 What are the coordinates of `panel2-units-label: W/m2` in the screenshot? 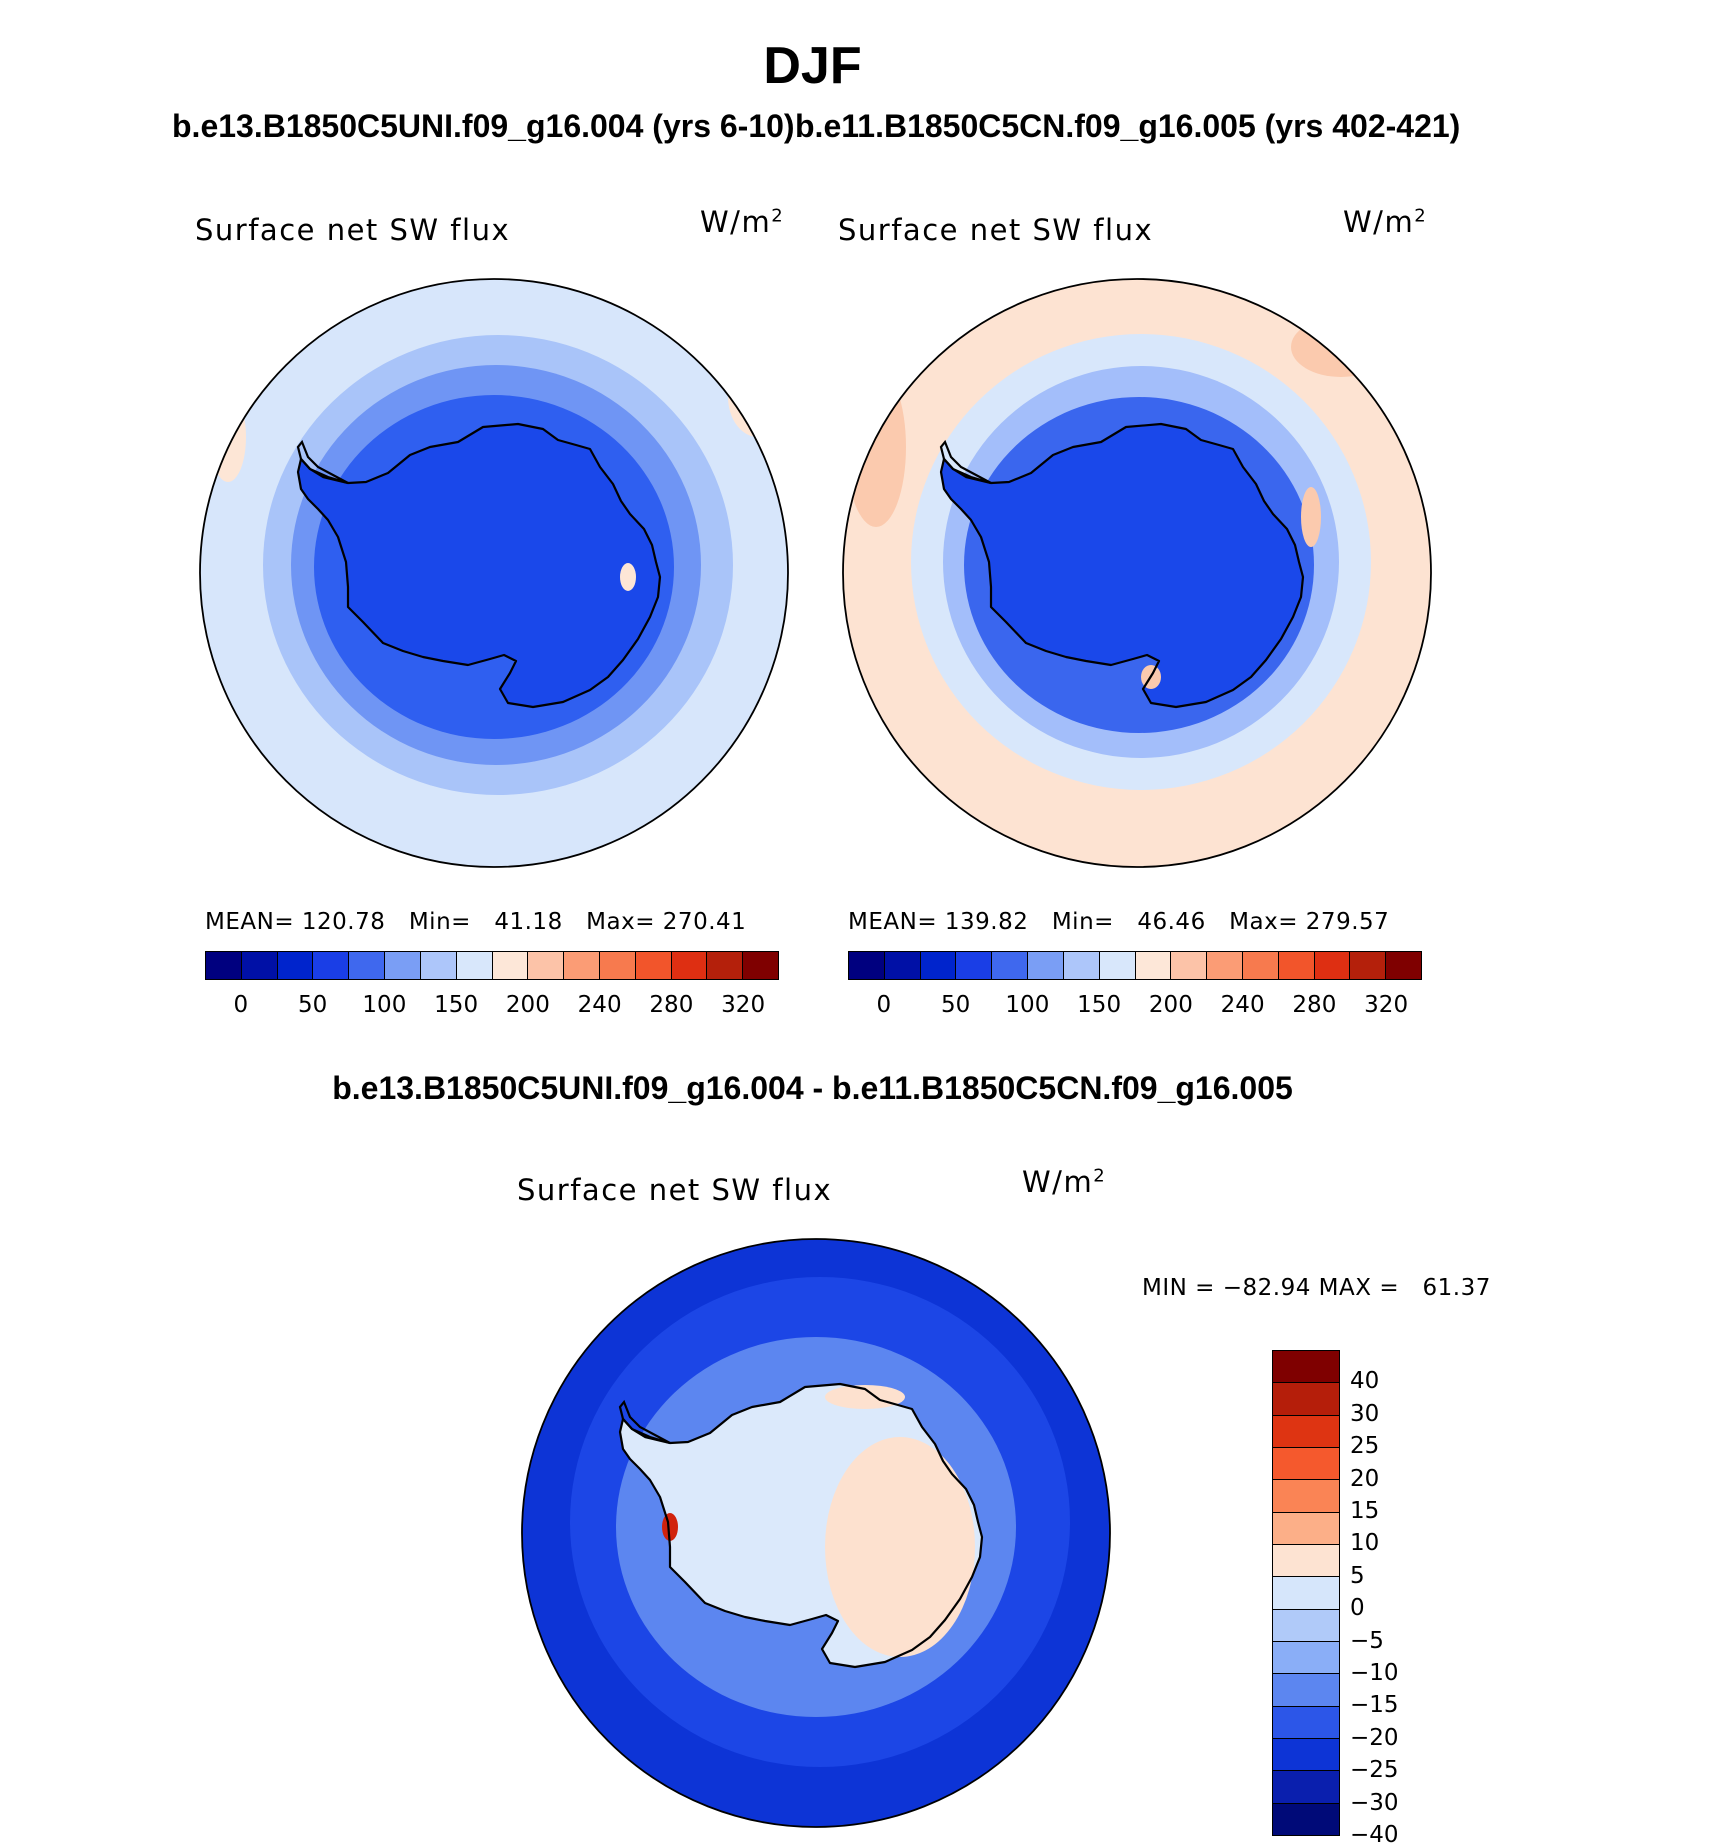 It's located at (1385, 222).